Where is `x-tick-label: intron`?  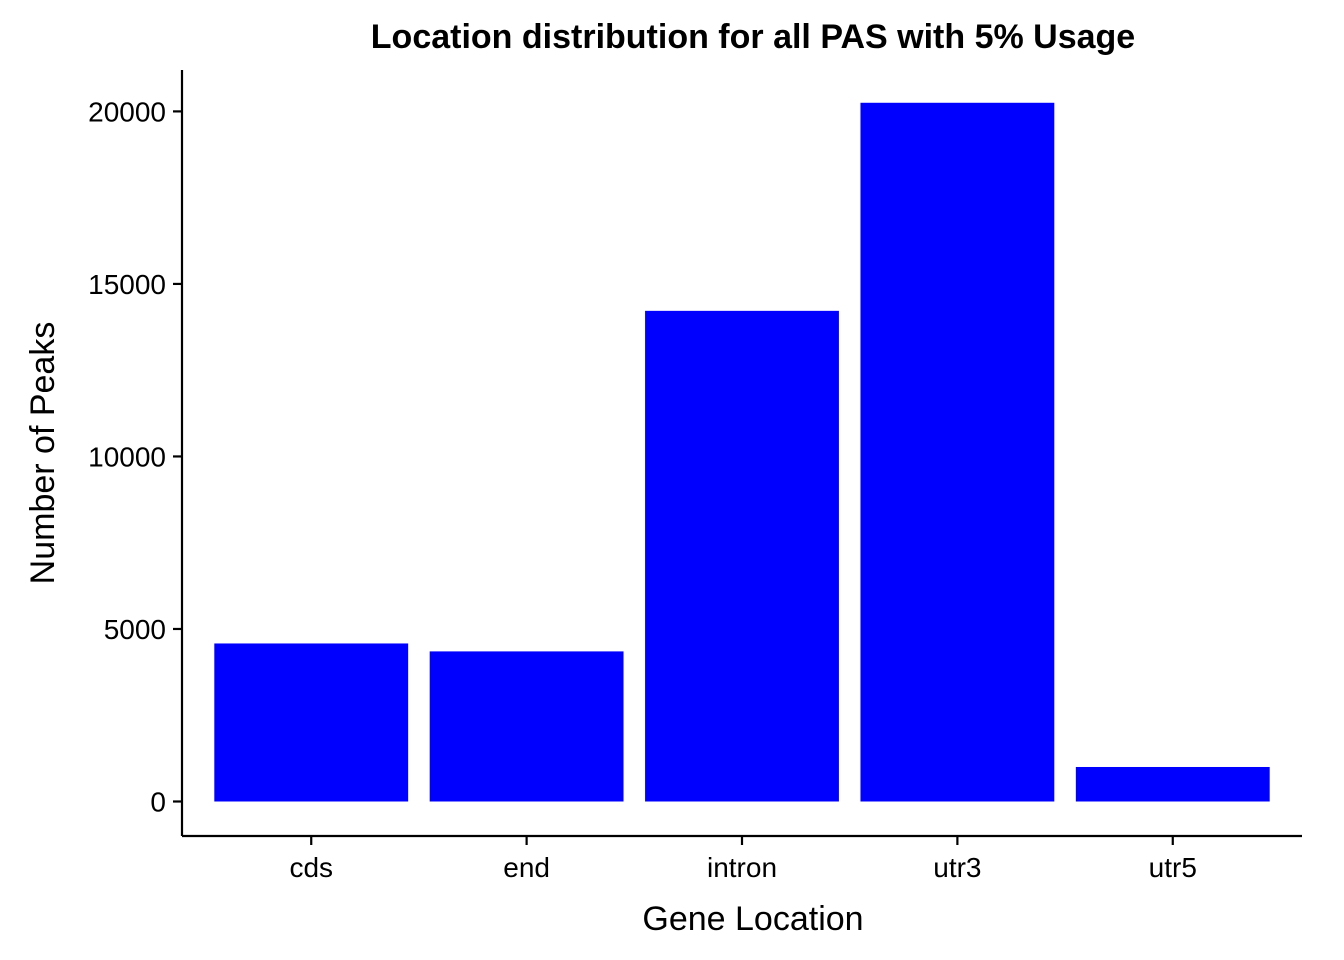
x-tick-label: intron is located at coordinates (742, 867).